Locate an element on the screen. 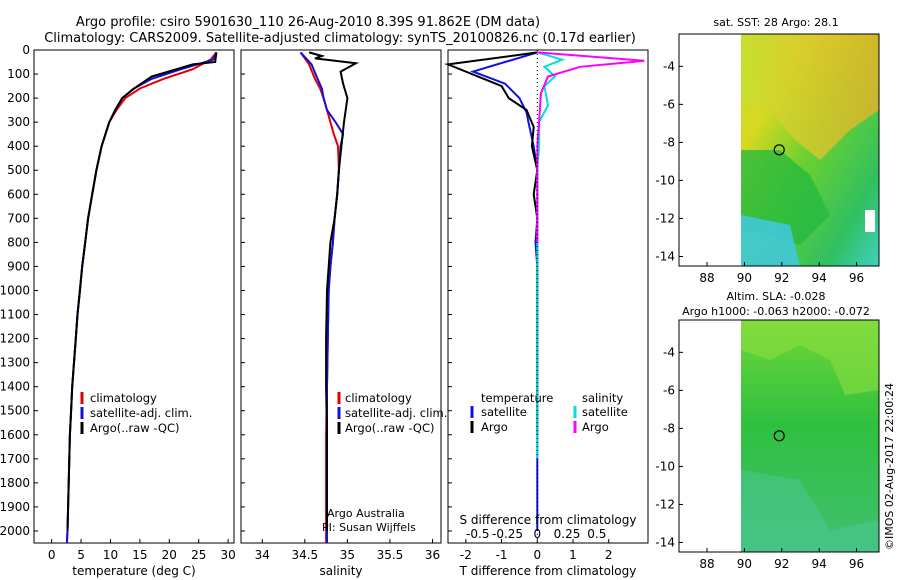  depth-tick-label: 500 is located at coordinates (18, 170).